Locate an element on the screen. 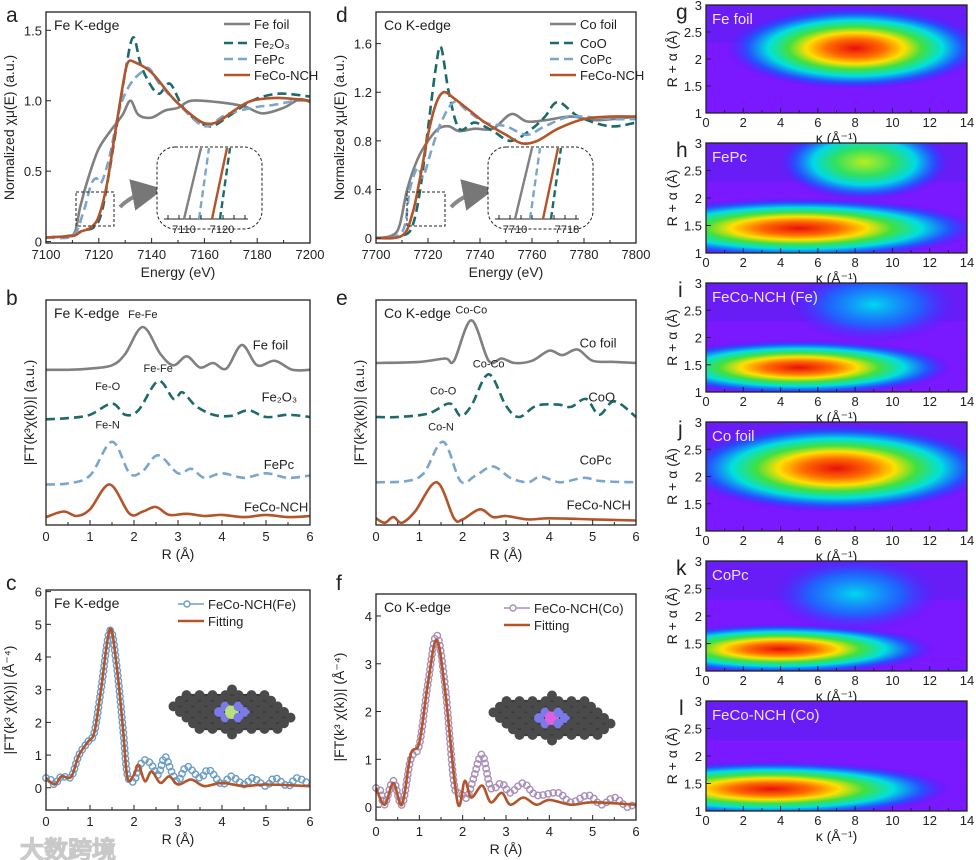  legend-label: FePc is located at coordinates (269, 59).